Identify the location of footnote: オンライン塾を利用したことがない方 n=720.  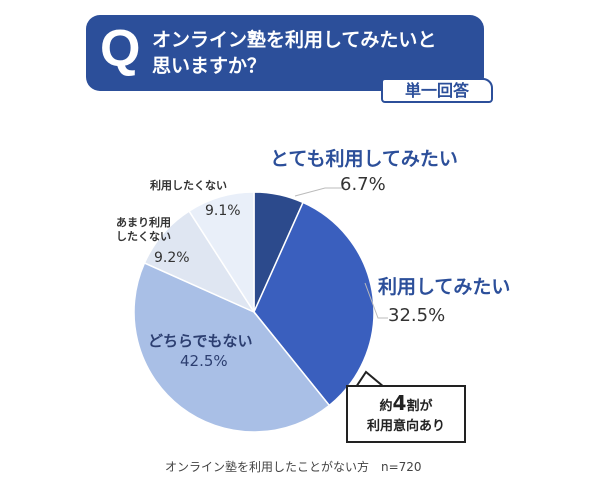
(293, 467).